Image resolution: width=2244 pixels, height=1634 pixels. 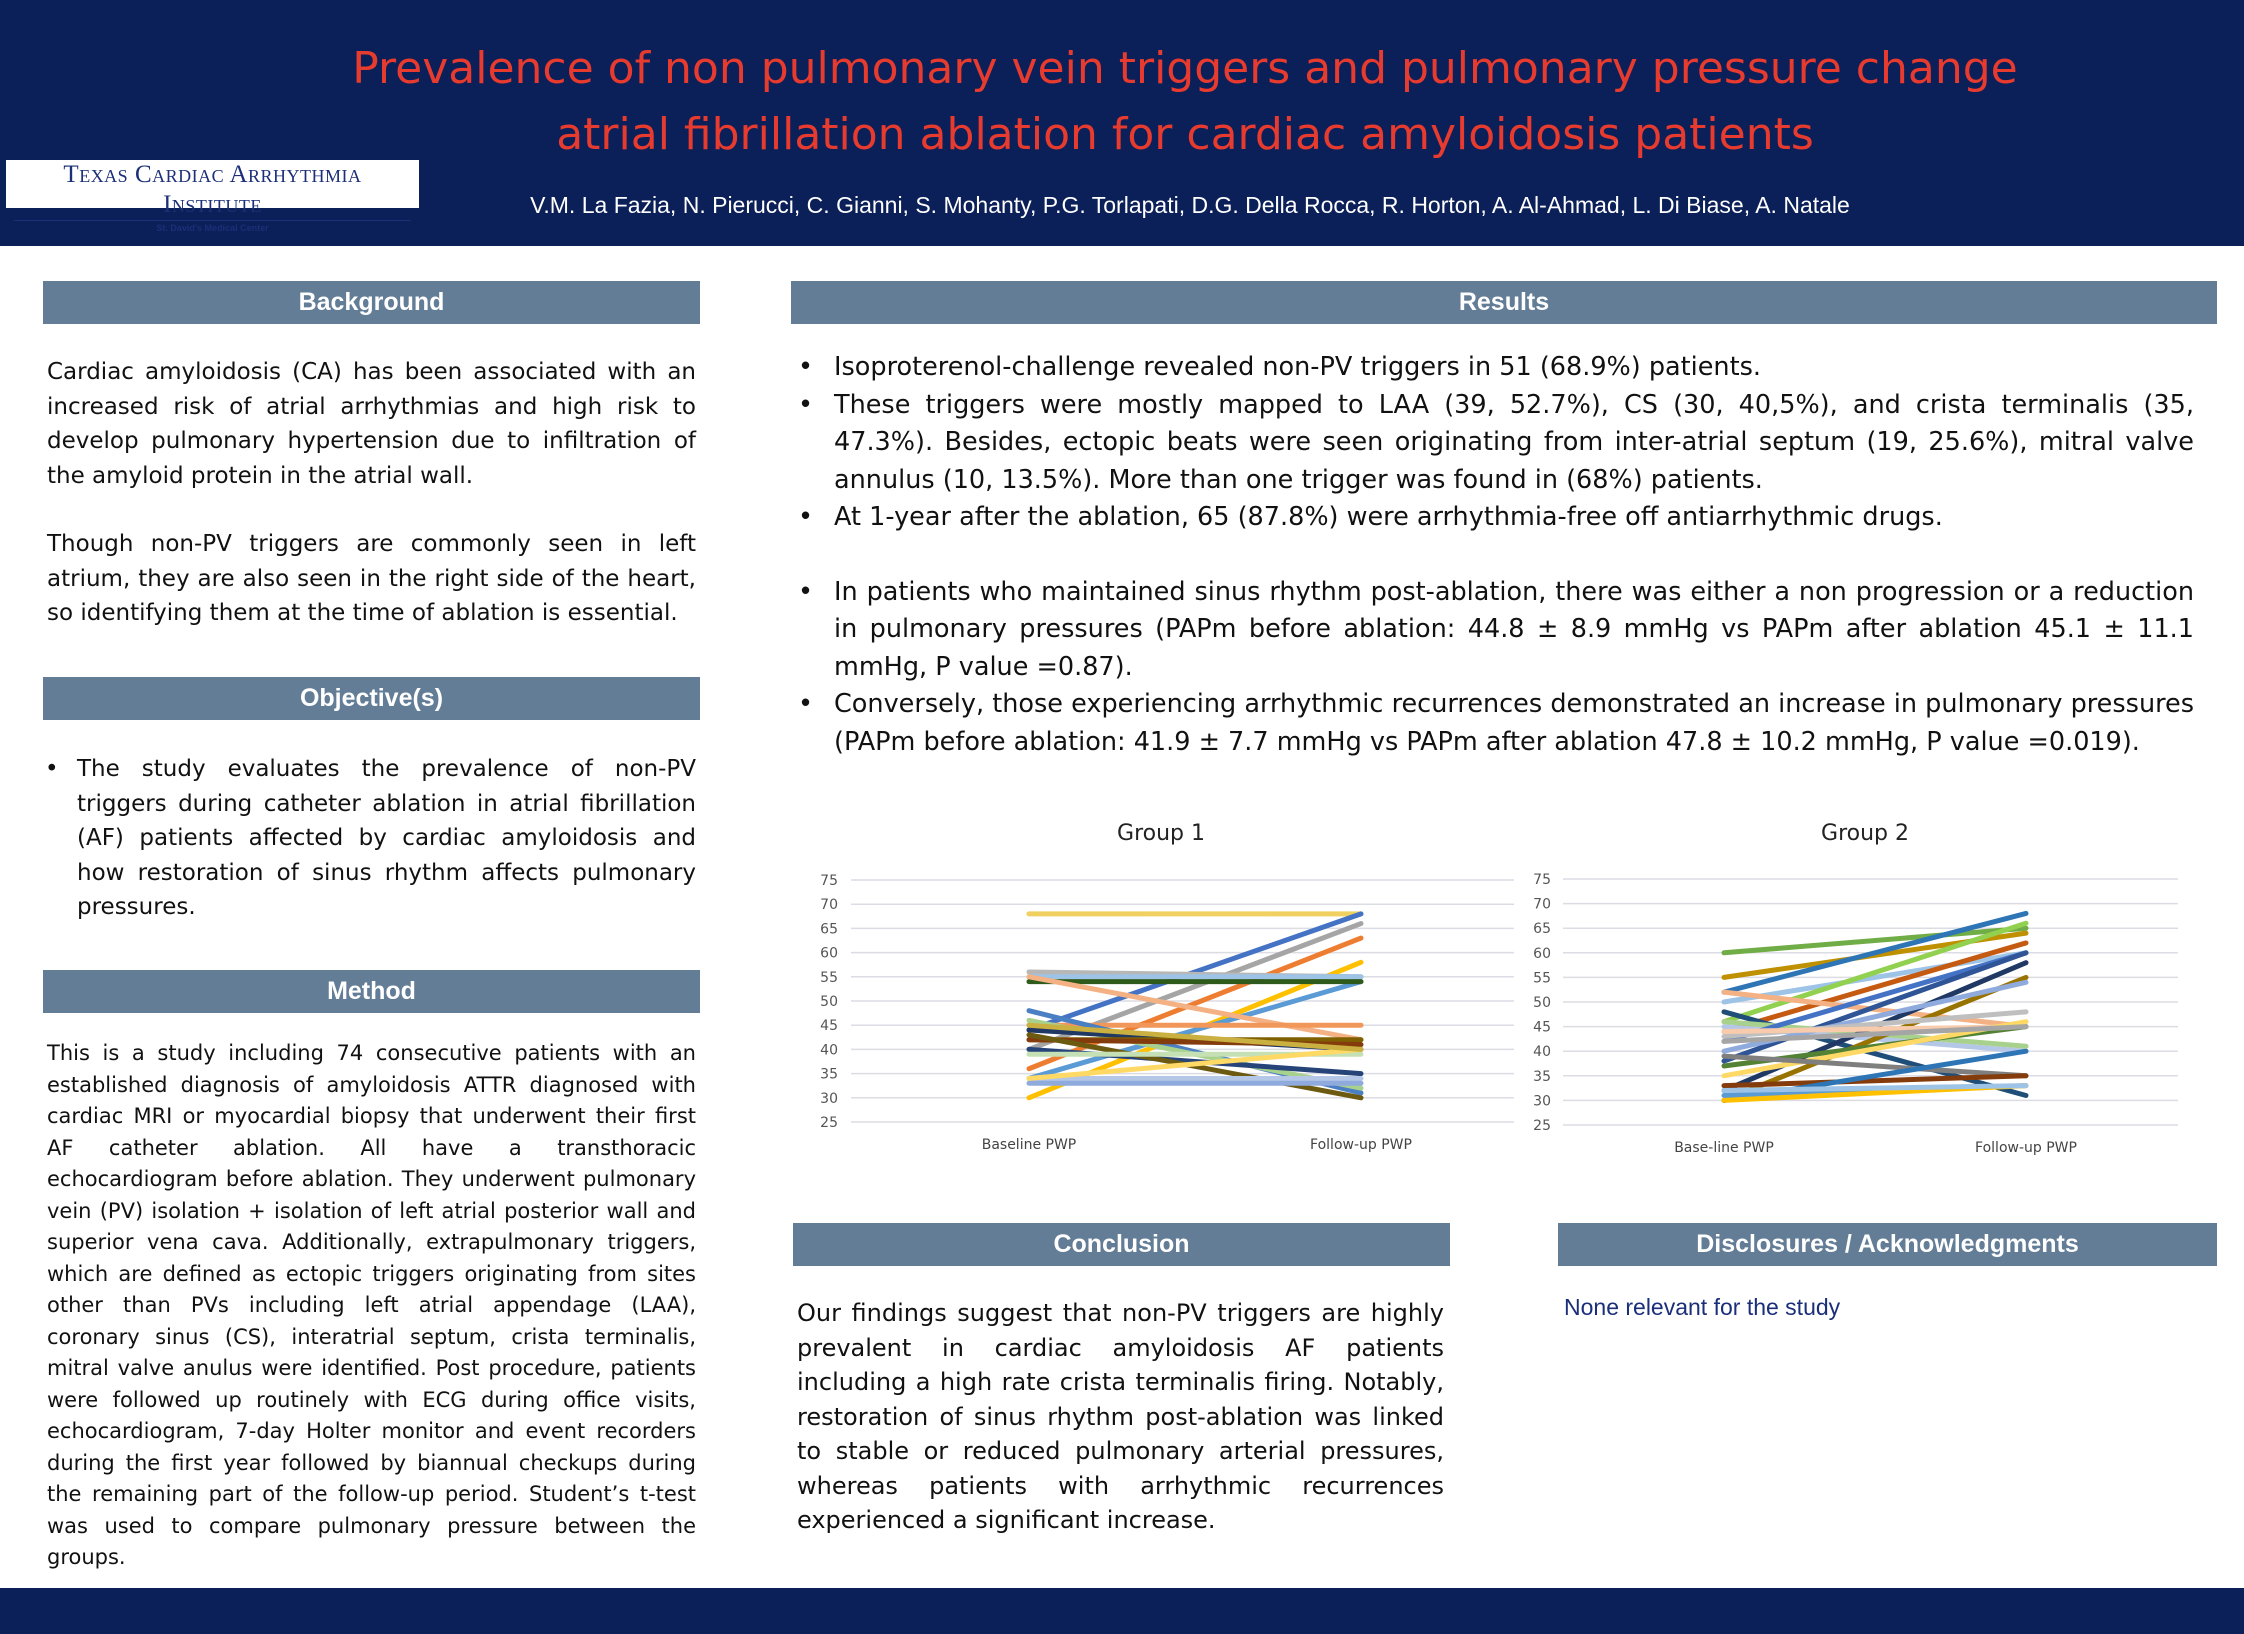 I want to click on poster-footer, so click(x=1122, y=1611).